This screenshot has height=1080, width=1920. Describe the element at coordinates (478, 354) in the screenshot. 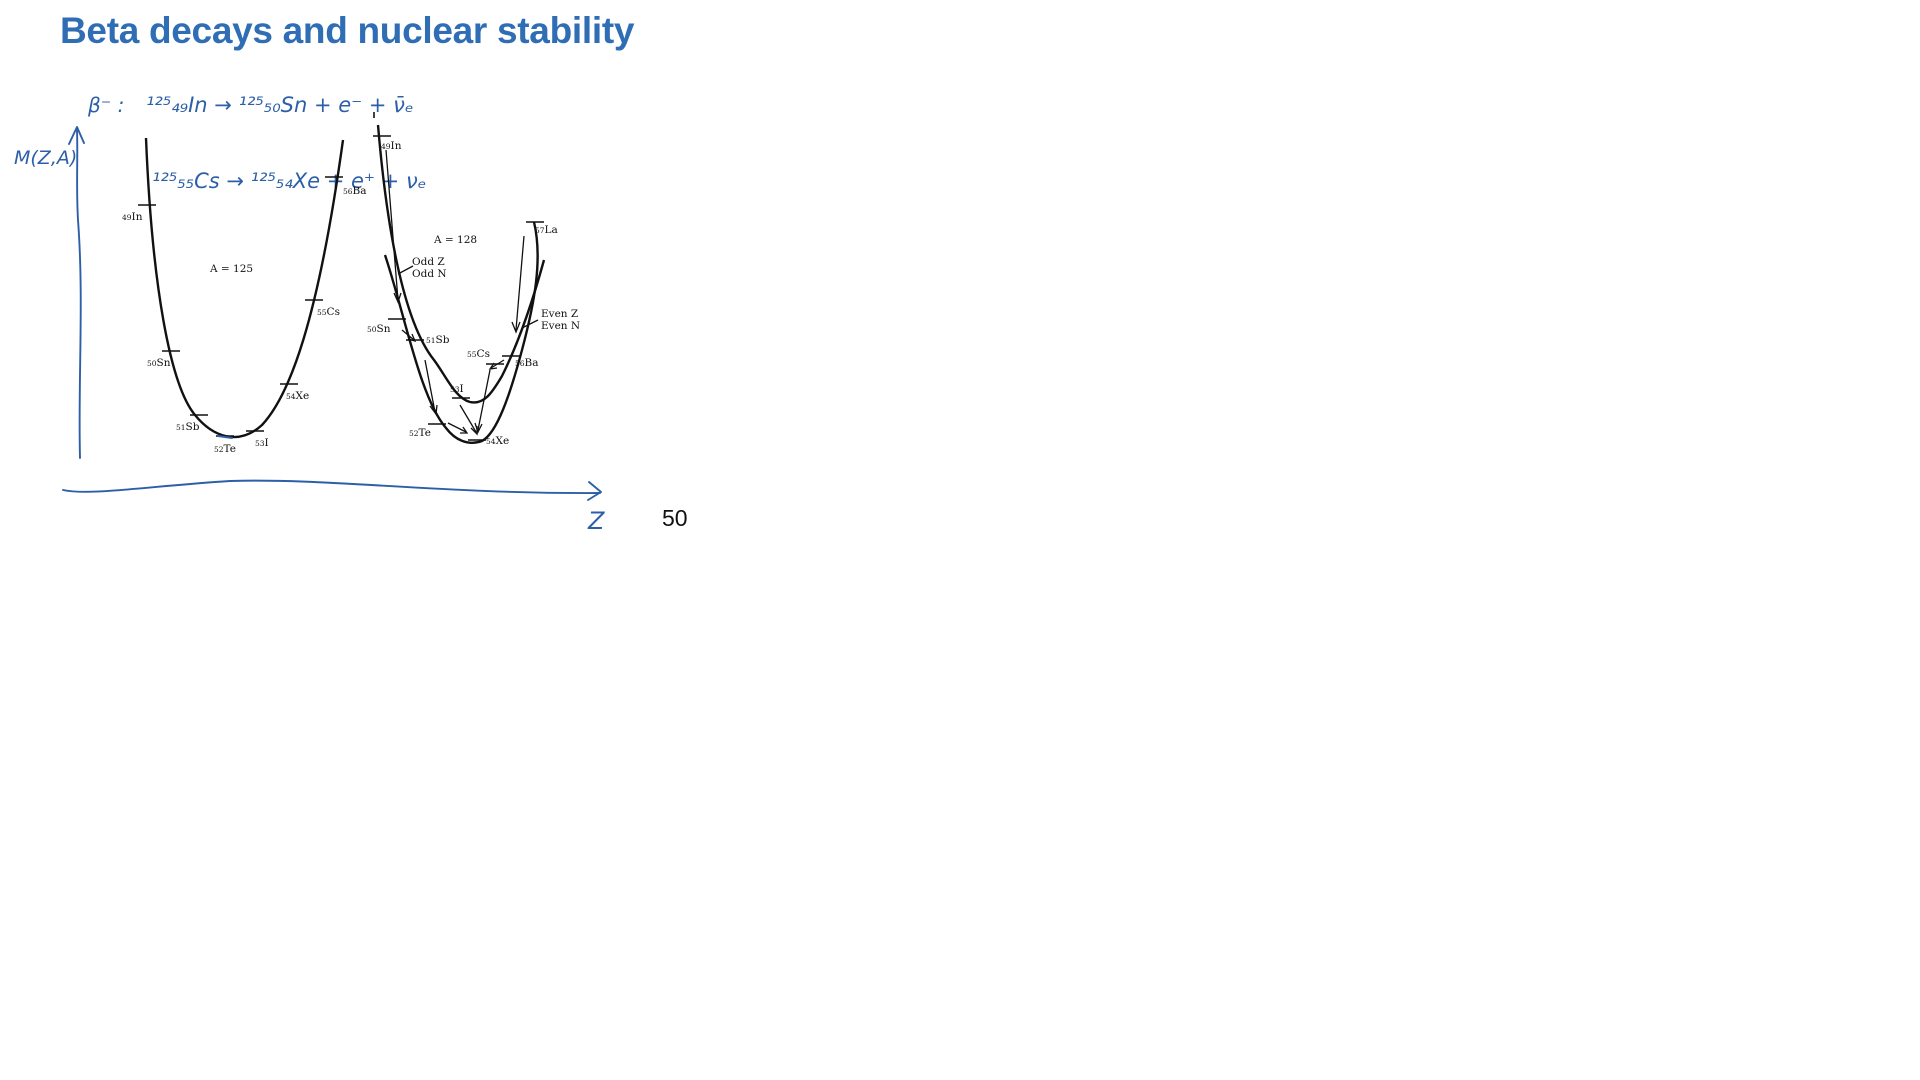

I see `nuclide-label-a128-cs: 55Cs` at that location.